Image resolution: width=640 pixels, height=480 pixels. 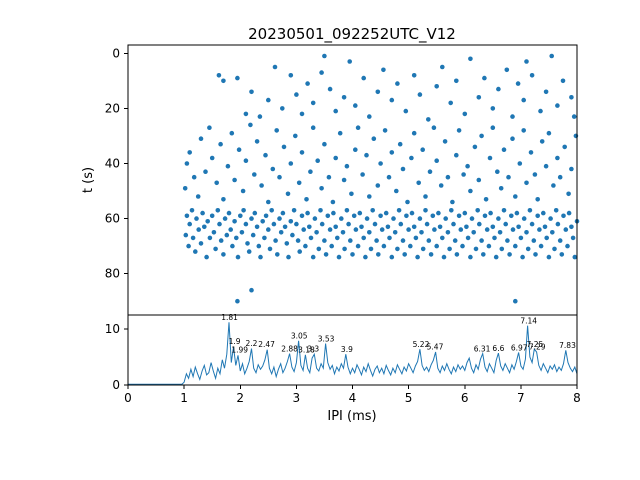 I want to click on x-tick-label: 8, so click(x=577, y=398).